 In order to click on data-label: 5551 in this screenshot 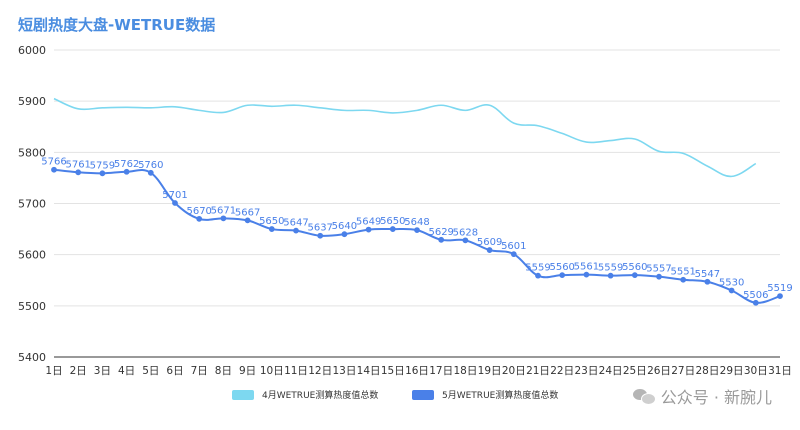, I will do `click(682, 272)`.